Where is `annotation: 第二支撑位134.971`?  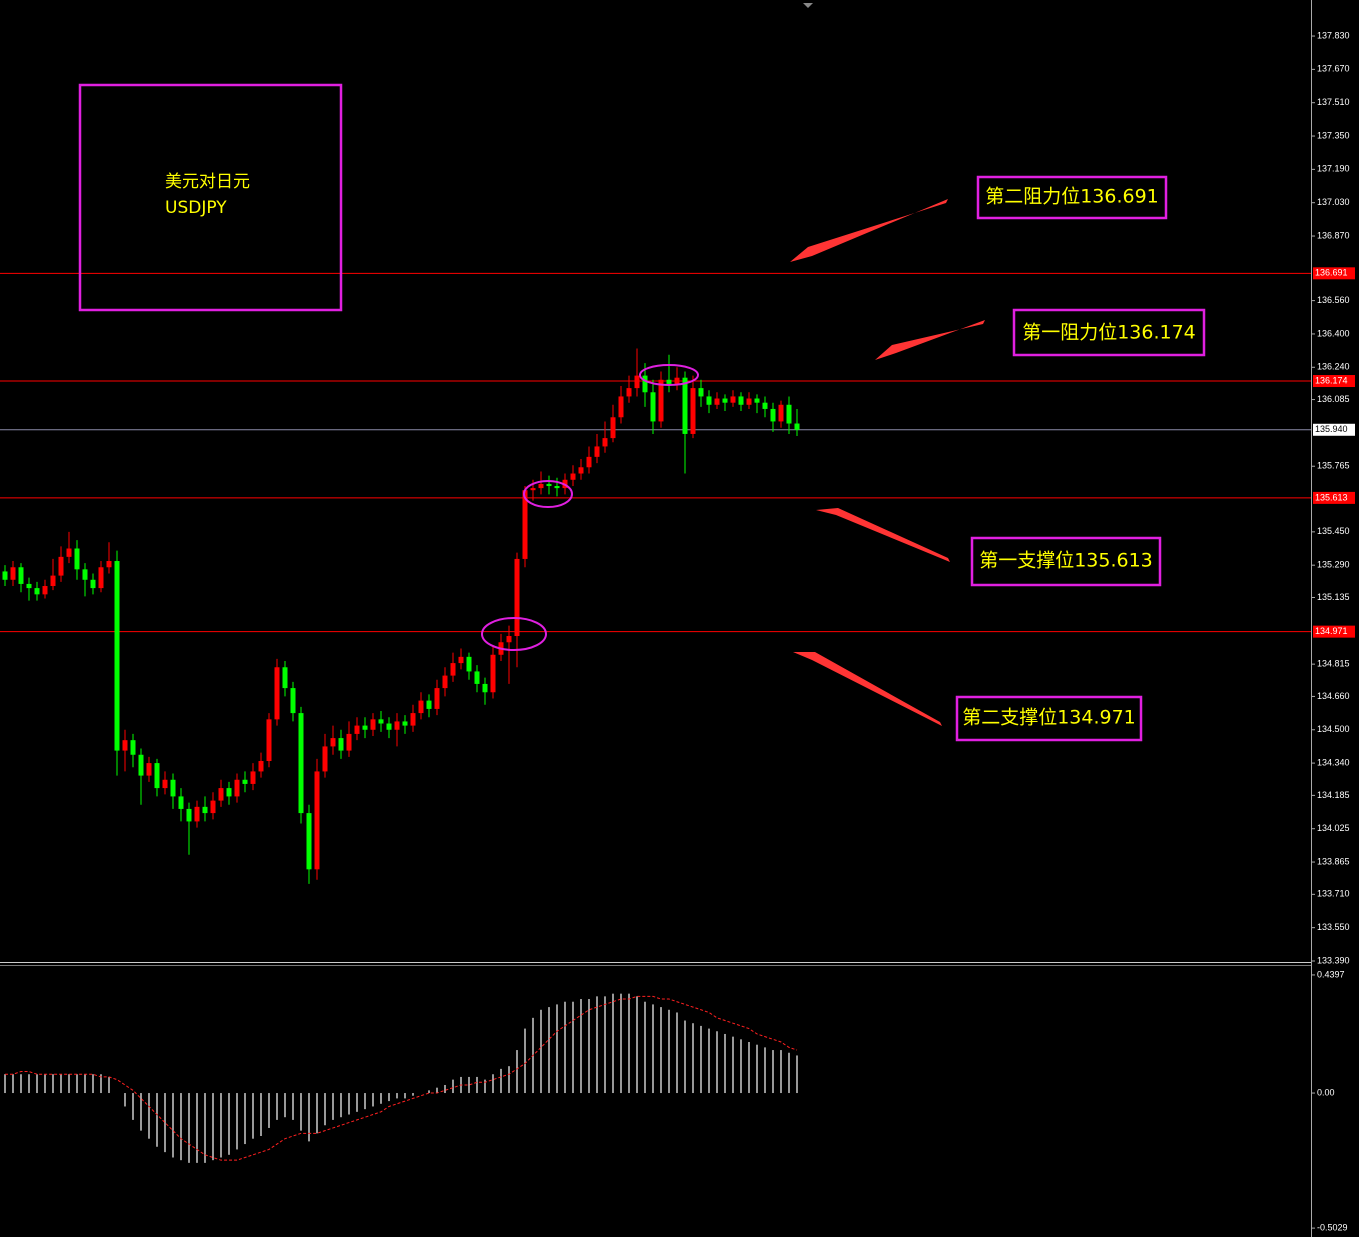
annotation: 第二支撑位134.971 is located at coordinates (1049, 718).